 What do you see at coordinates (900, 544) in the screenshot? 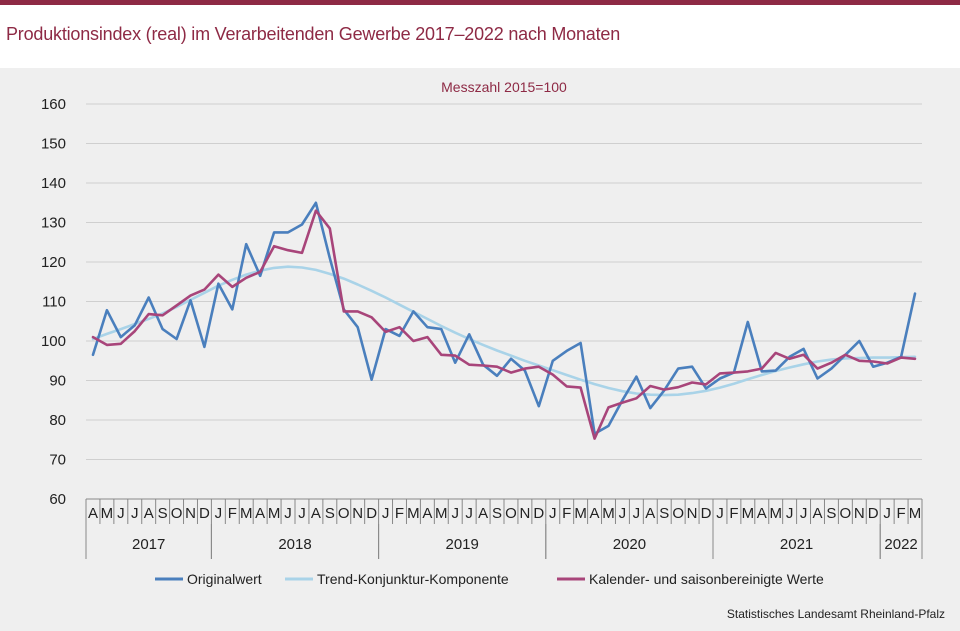
I see `year-label: 2022` at bounding box center [900, 544].